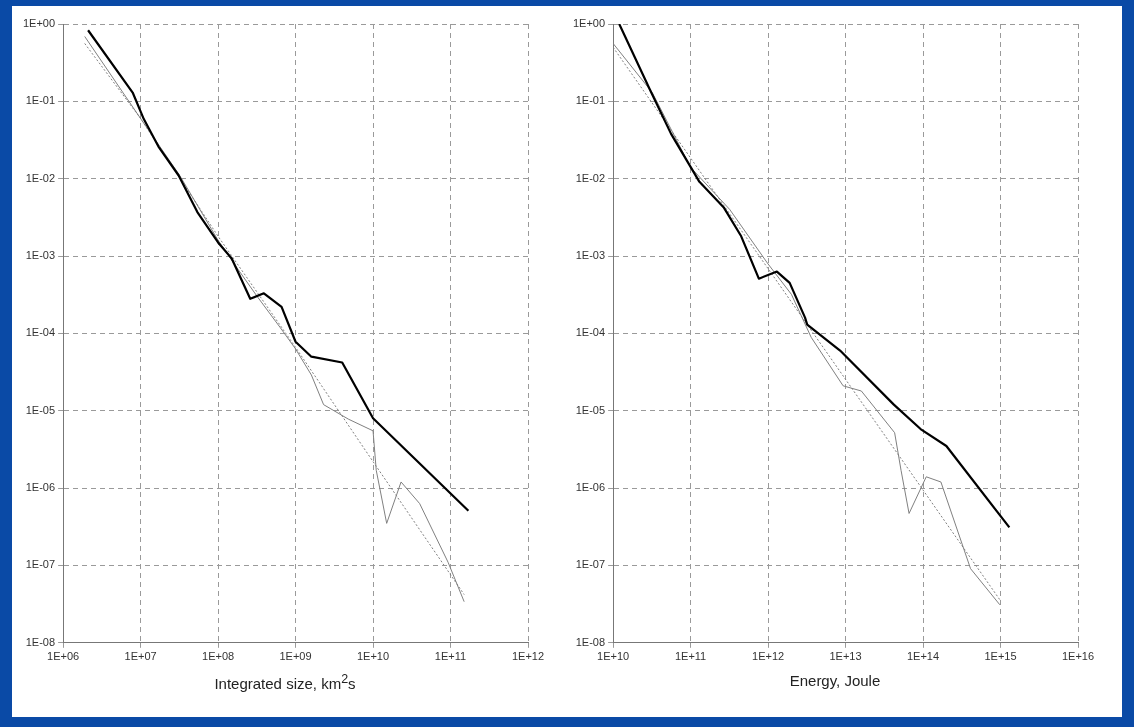  Describe the element at coordinates (285, 682) in the screenshot. I see `x-axis-title: Integrated size, km$^{2}$s` at that location.